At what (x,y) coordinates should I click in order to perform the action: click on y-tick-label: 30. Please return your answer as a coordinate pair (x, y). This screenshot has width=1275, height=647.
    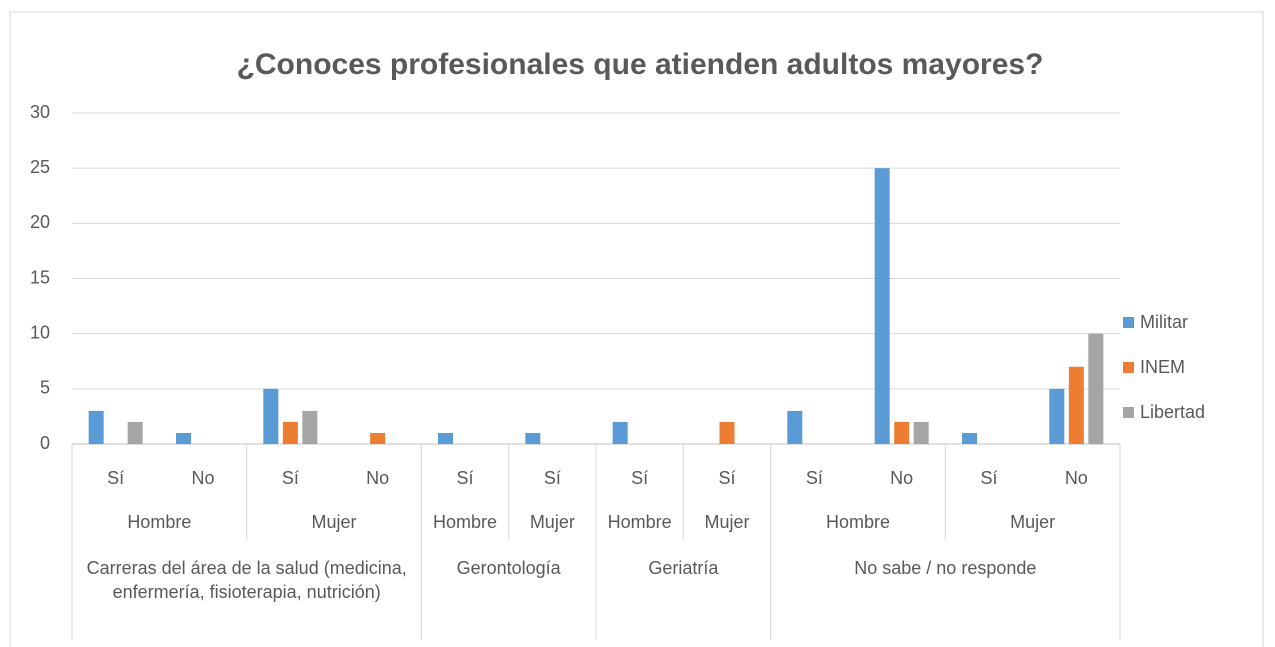
    Looking at the image, I should click on (40, 112).